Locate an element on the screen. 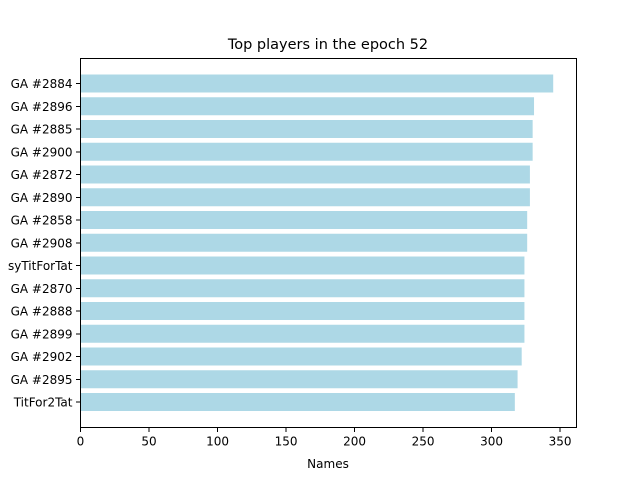  y-tick-label: GA #2908 is located at coordinates (42, 243).